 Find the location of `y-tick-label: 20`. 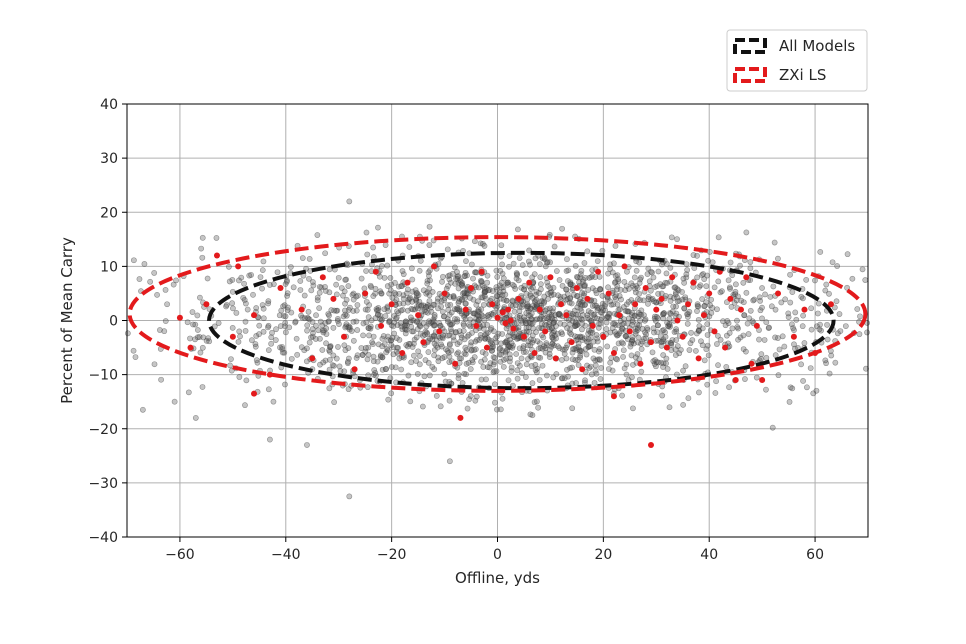

y-tick-label: 20 is located at coordinates (109, 213).